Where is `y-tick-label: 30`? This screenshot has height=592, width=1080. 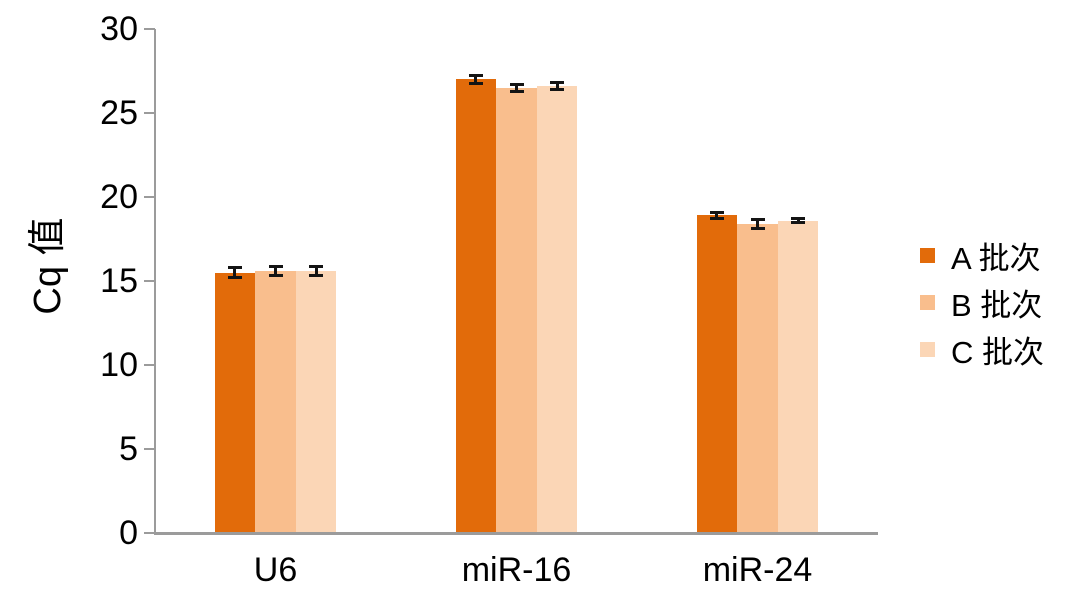 y-tick-label: 30 is located at coordinates (119, 29).